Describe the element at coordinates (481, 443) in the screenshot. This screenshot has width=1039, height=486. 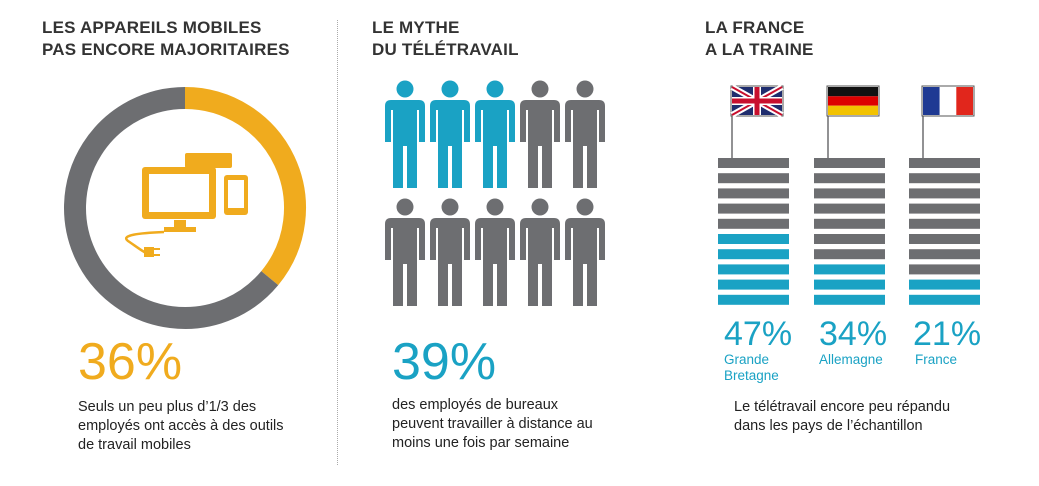
I see `panel2-description-line3: moins une fois par semaine` at that location.